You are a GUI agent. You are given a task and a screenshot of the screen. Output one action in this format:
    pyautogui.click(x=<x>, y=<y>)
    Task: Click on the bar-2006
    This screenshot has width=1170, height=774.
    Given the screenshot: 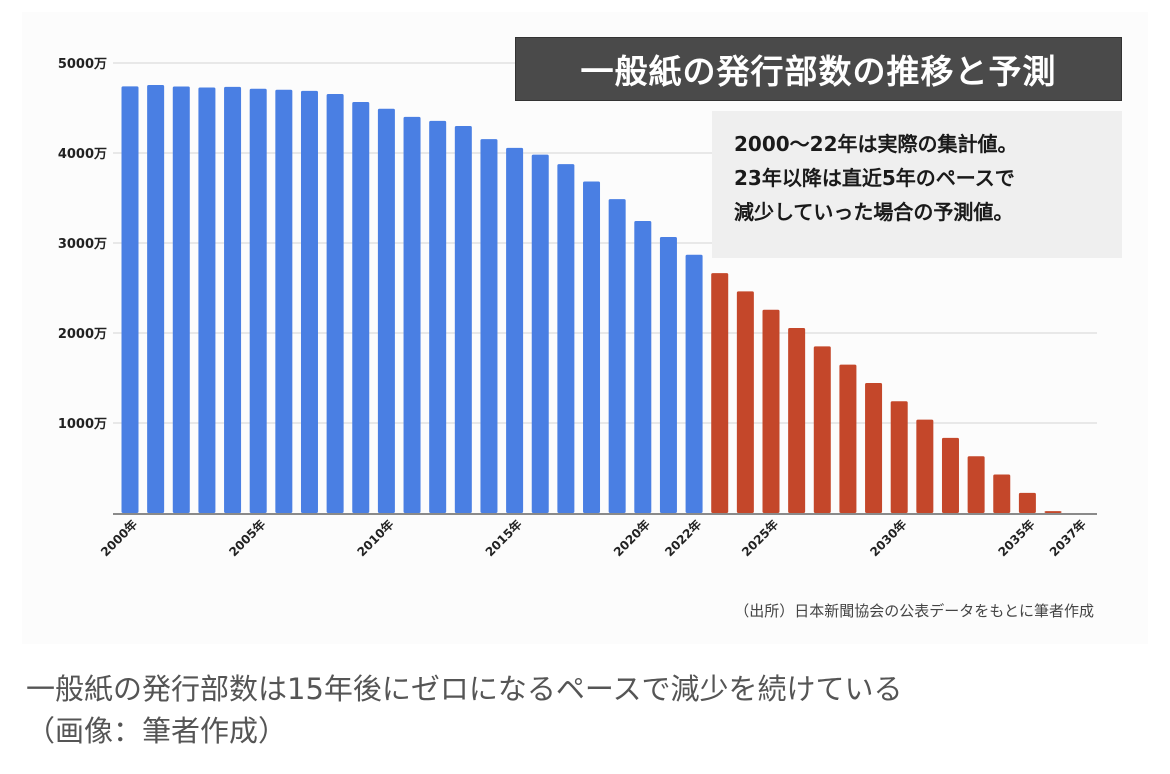 What is the action you would take?
    pyautogui.click(x=284, y=301)
    